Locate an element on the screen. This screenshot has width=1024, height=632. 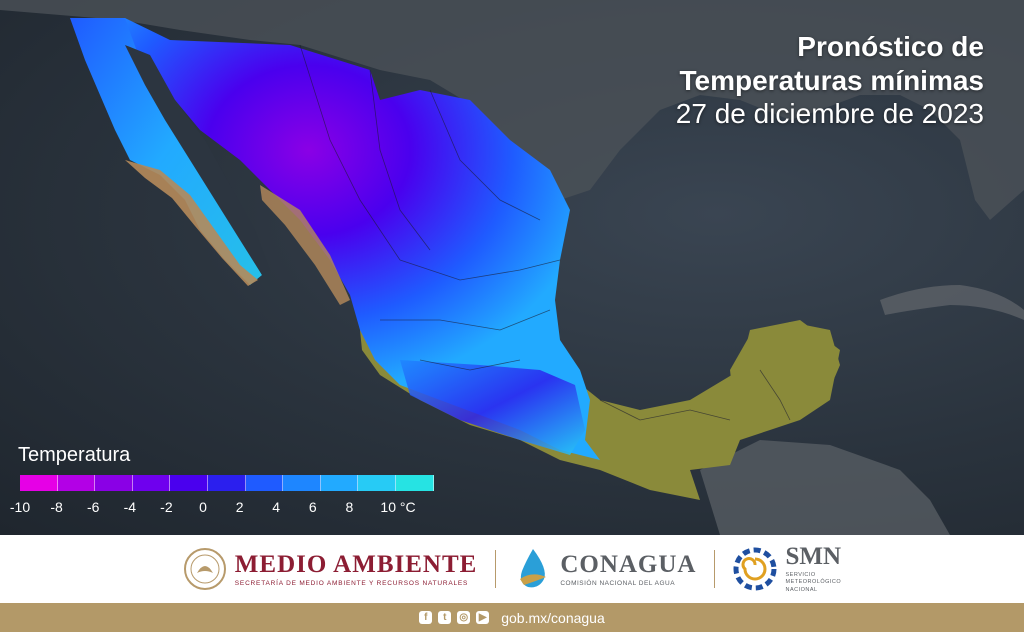
facebook-icon: f is located at coordinates (426, 617).